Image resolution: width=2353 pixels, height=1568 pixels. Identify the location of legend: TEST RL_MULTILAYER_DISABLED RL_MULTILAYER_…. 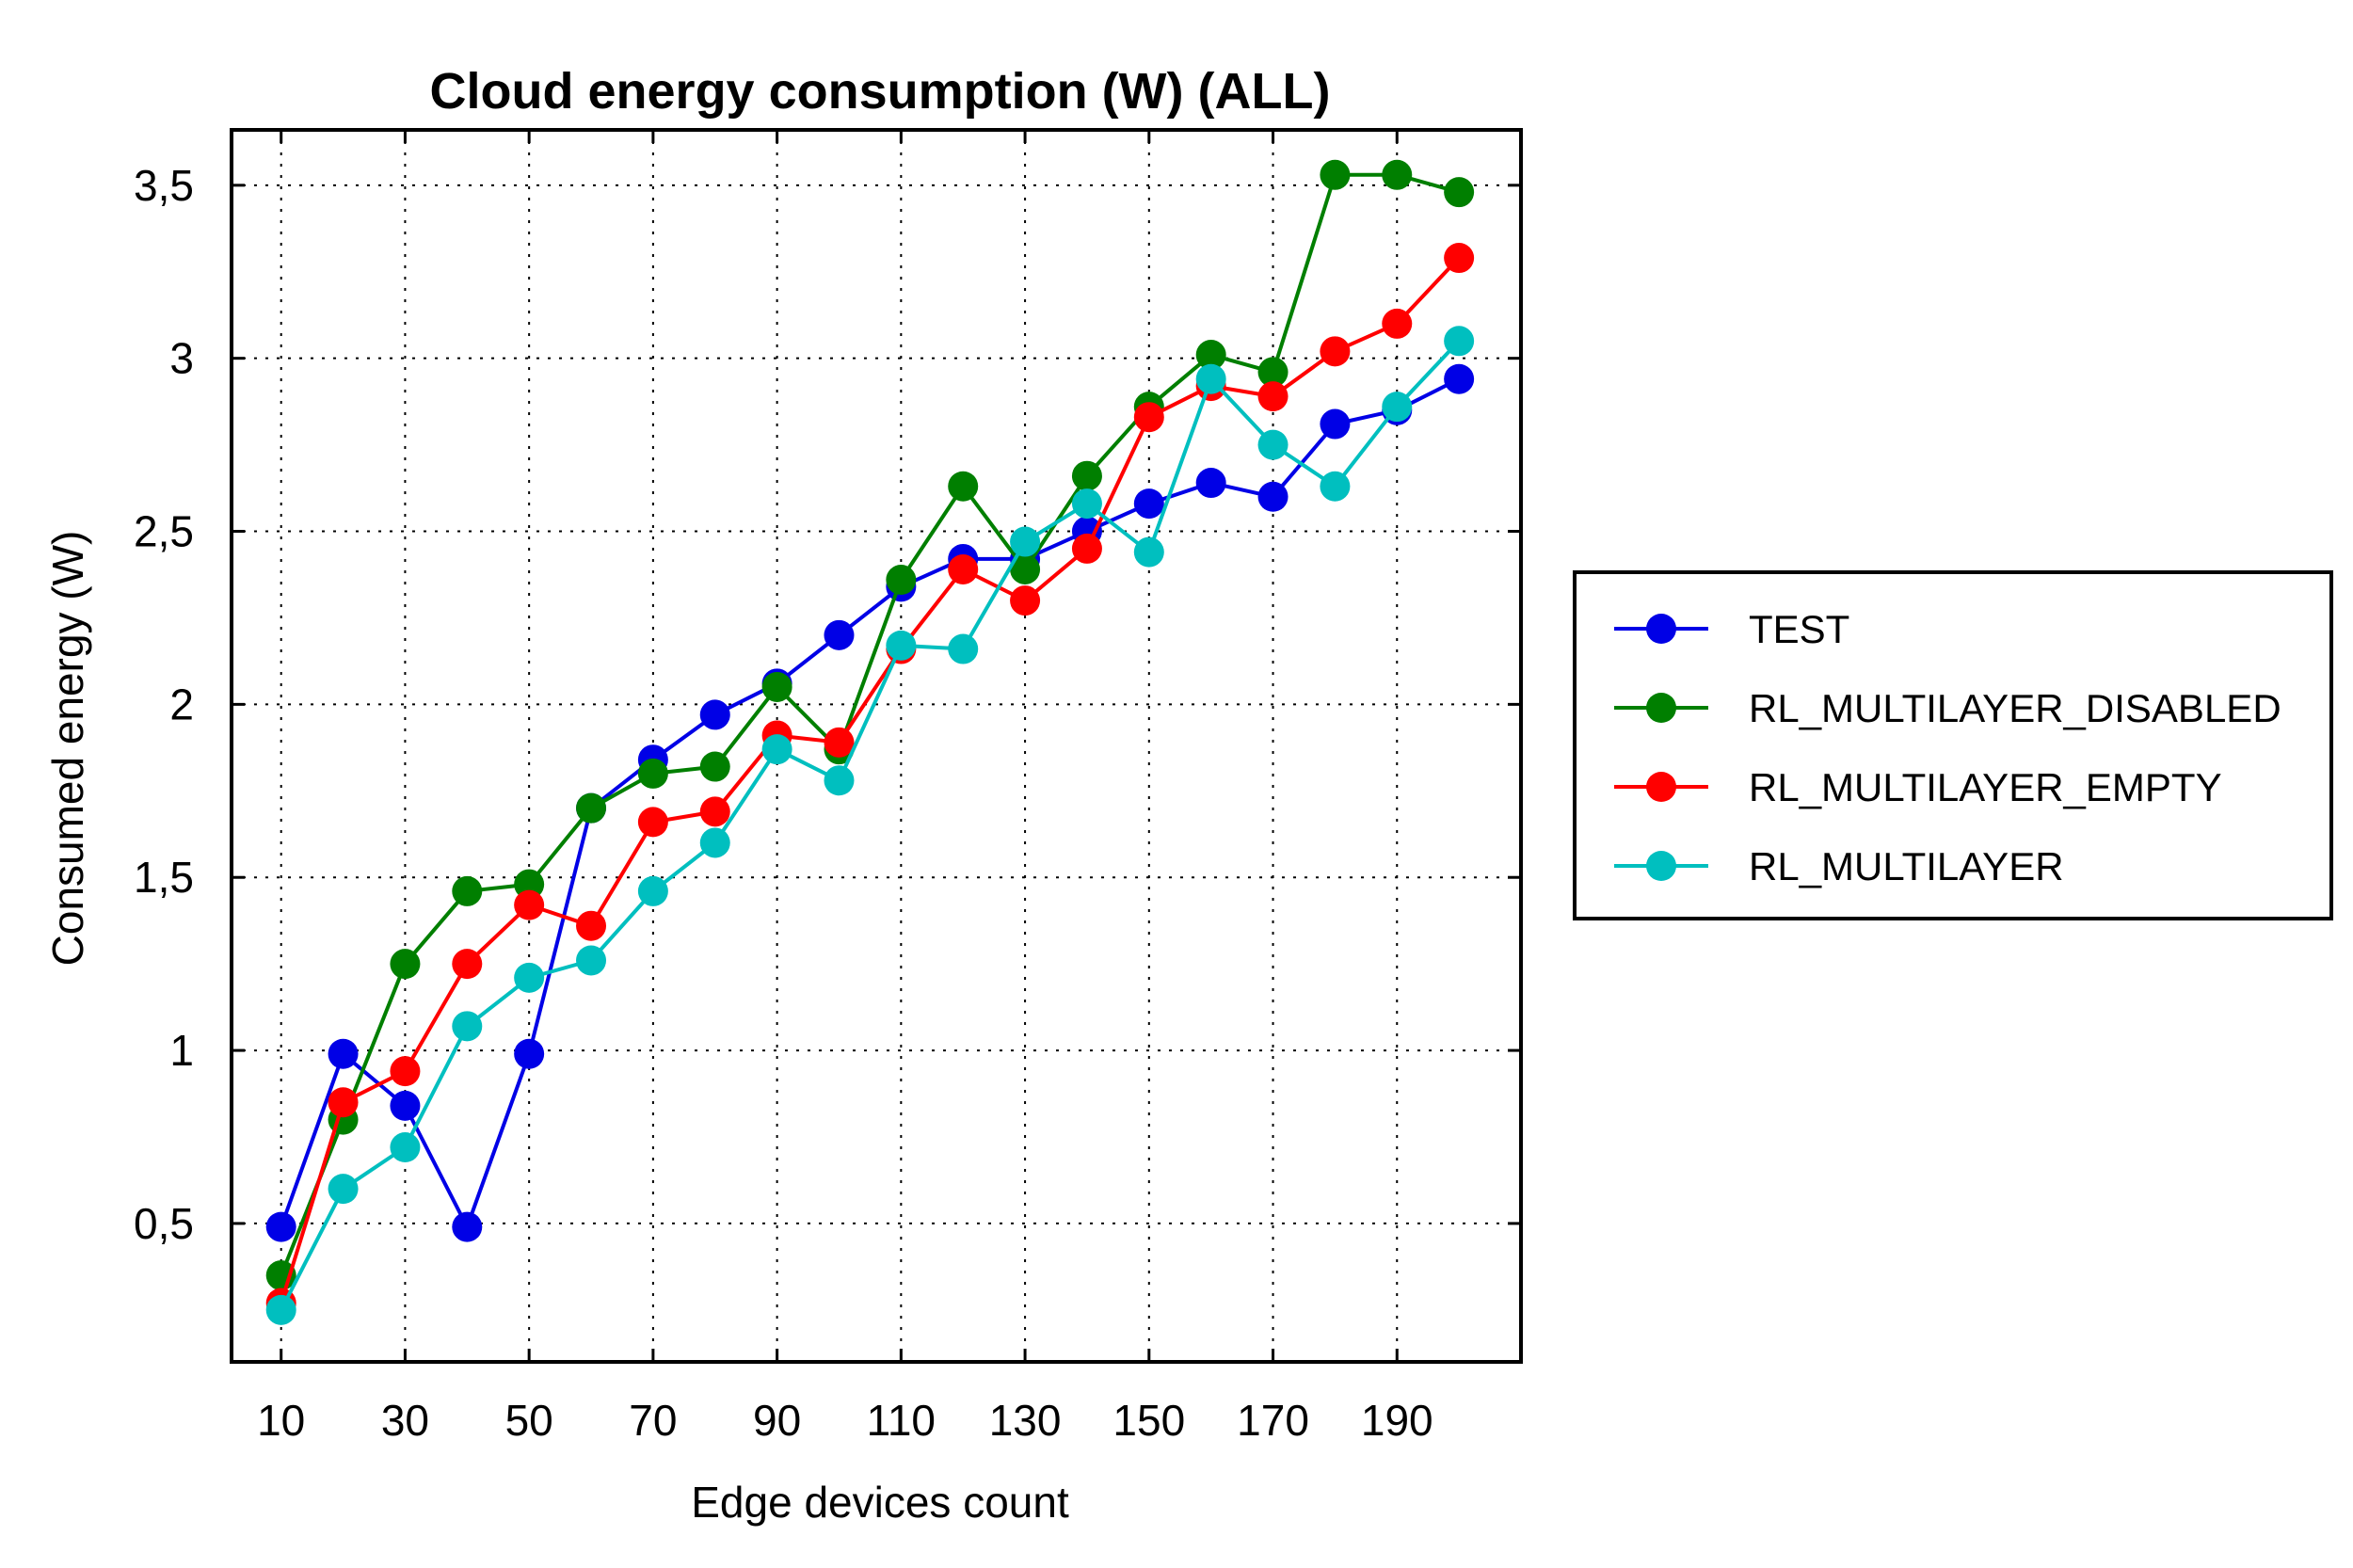
(1953, 745).